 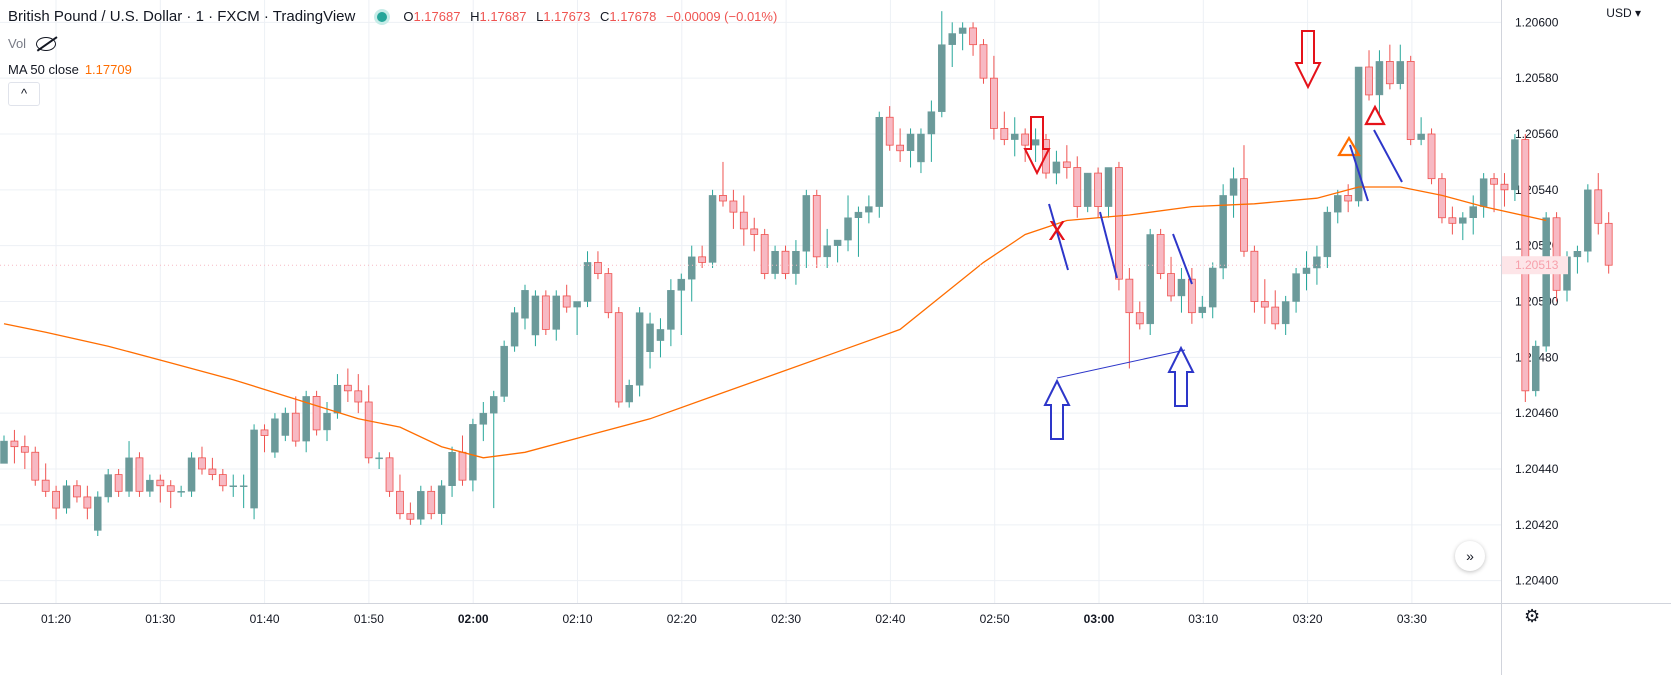 What do you see at coordinates (995, 619) in the screenshot?
I see `x-tick-label: 02:50` at bounding box center [995, 619].